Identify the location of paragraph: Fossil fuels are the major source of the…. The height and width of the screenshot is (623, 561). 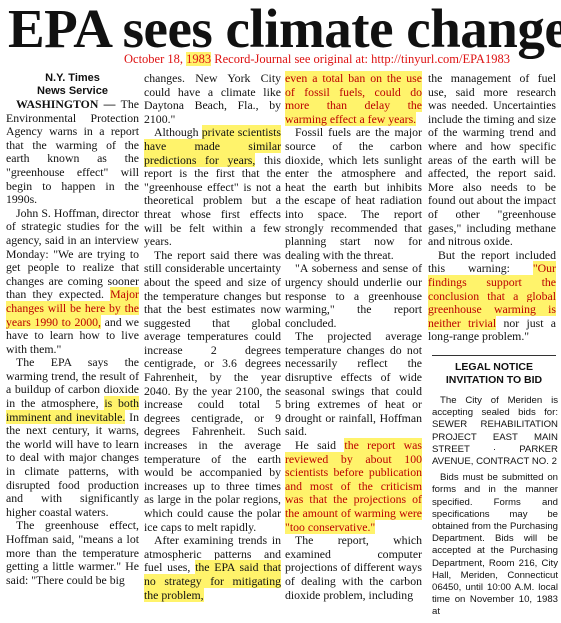
(353, 193).